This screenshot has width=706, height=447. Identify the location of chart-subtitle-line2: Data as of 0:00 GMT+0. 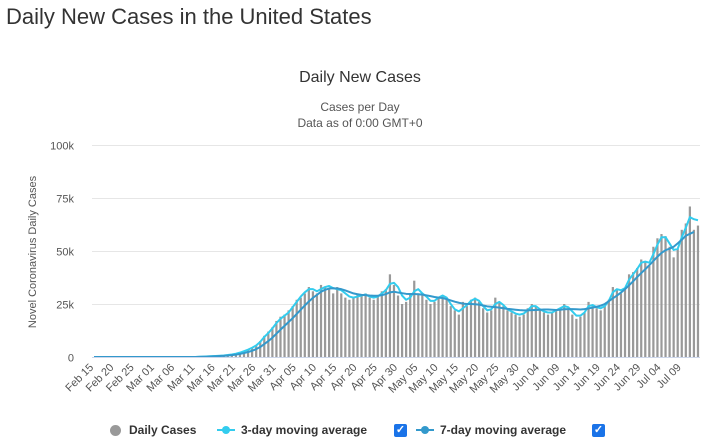
(359, 123).